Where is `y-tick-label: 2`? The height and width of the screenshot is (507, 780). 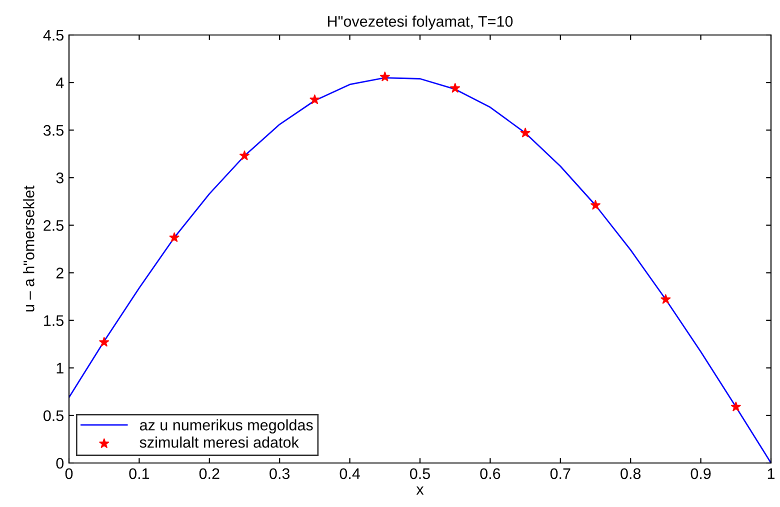 y-tick-label: 2 is located at coordinates (60, 273).